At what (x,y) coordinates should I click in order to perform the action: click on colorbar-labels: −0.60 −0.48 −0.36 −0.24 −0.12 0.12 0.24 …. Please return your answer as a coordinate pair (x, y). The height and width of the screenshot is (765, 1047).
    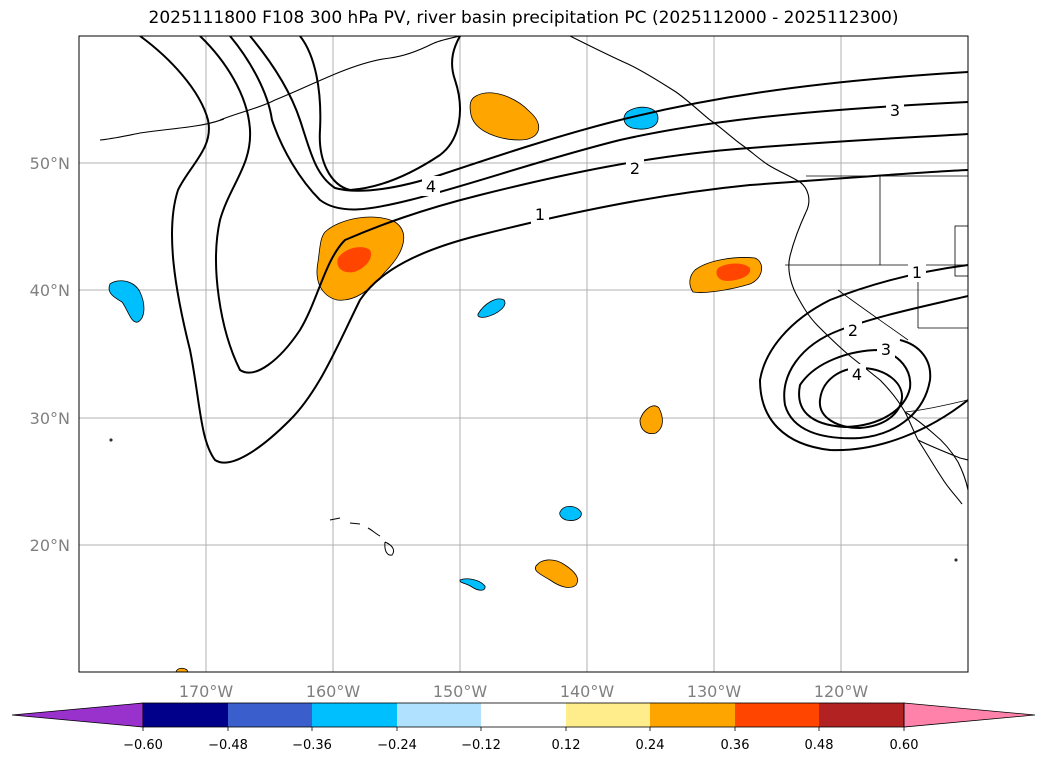
    Looking at the image, I should click on (520, 745).